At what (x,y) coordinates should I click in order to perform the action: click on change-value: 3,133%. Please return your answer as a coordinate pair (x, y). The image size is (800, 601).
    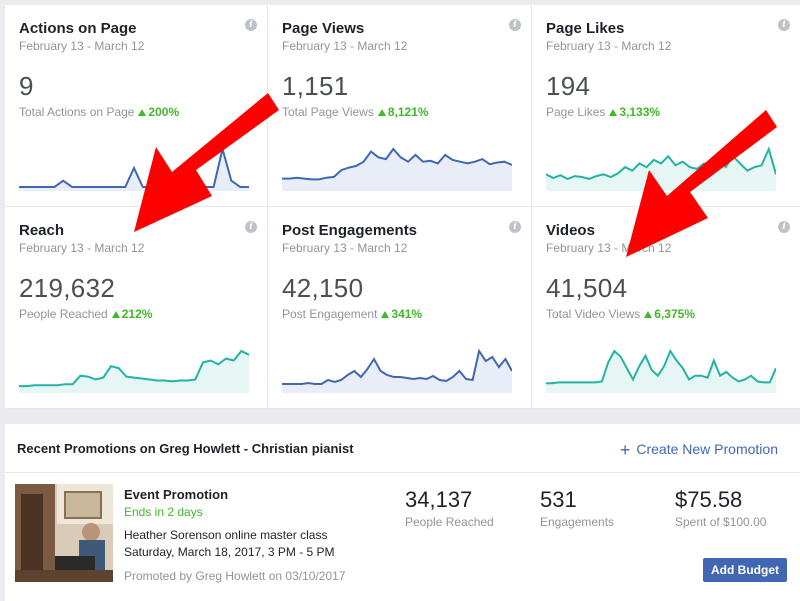
    Looking at the image, I should click on (640, 112).